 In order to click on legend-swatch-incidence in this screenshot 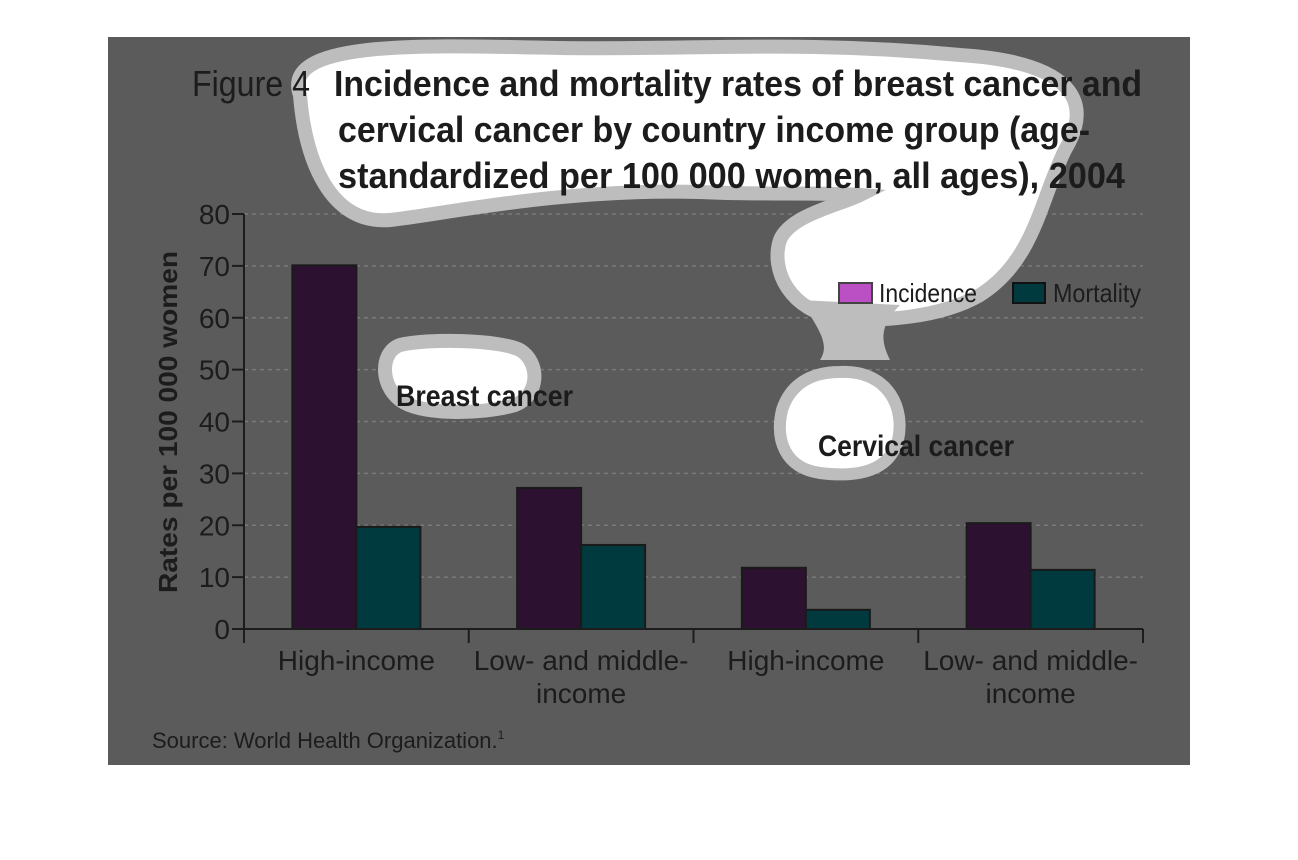, I will do `click(855, 293)`.